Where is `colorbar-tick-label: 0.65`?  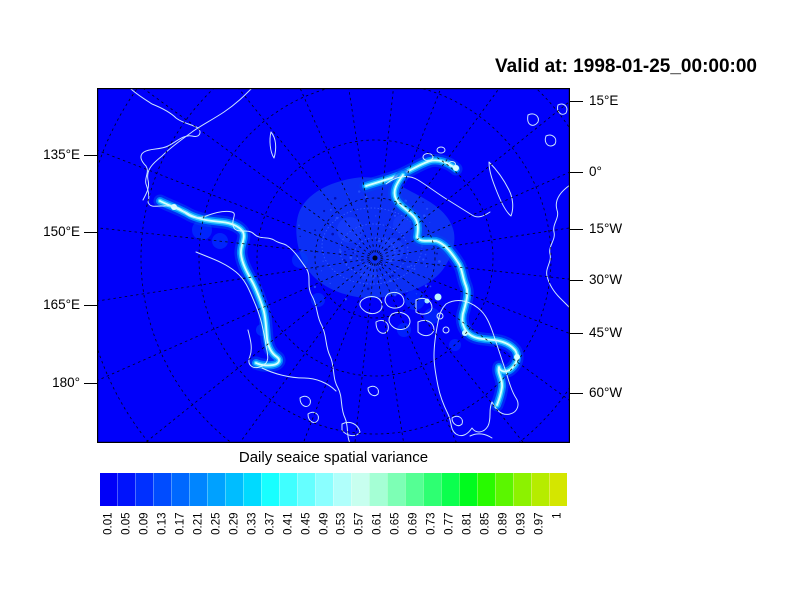
colorbar-tick-label: 0.65 is located at coordinates (395, 523).